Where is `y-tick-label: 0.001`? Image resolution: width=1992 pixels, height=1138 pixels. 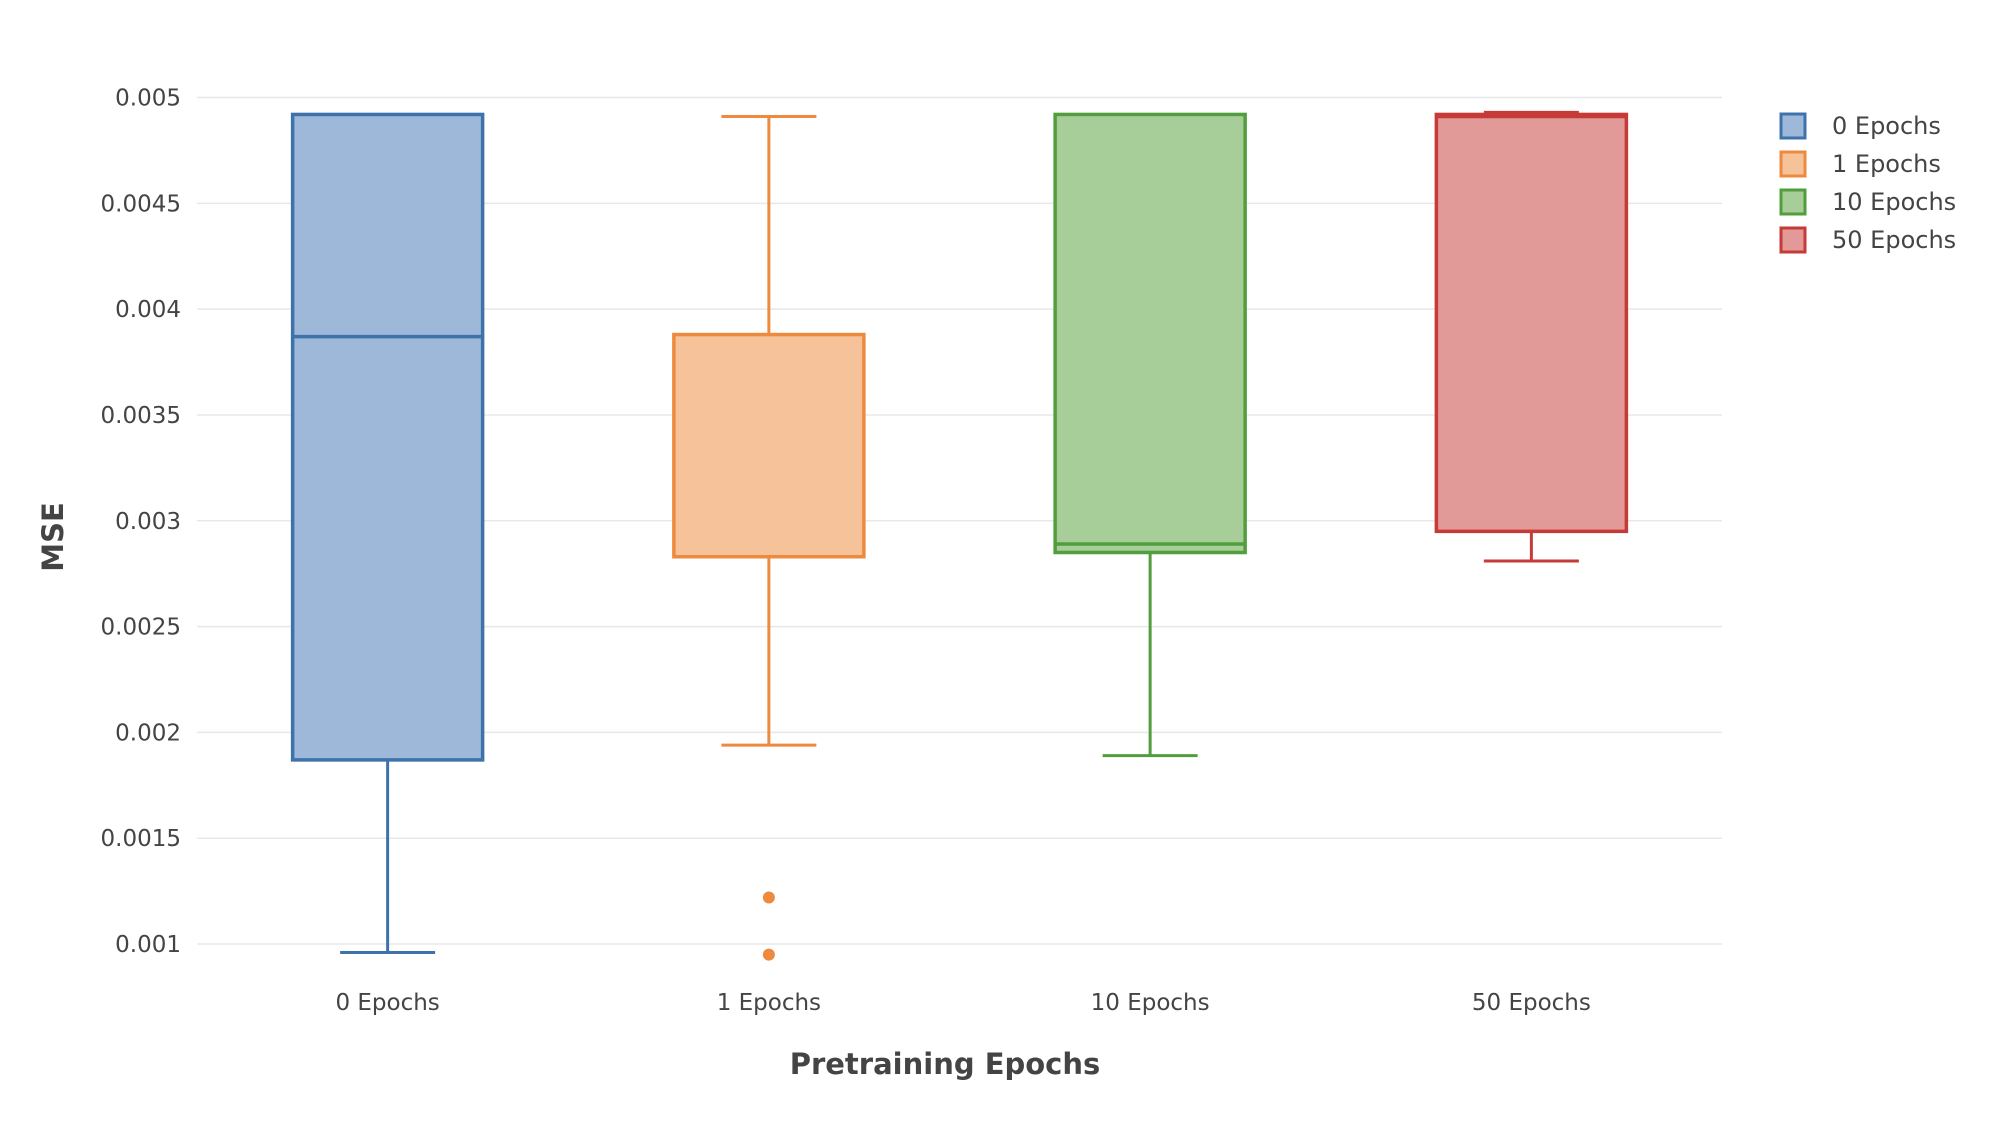
y-tick-label: 0.001 is located at coordinates (148, 945).